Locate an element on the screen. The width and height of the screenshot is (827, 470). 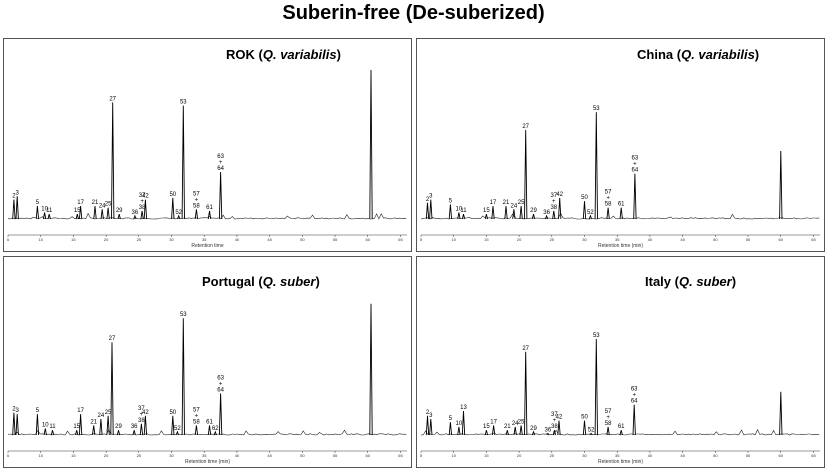
peak-label: 63 +64 is located at coordinates (634, 396).